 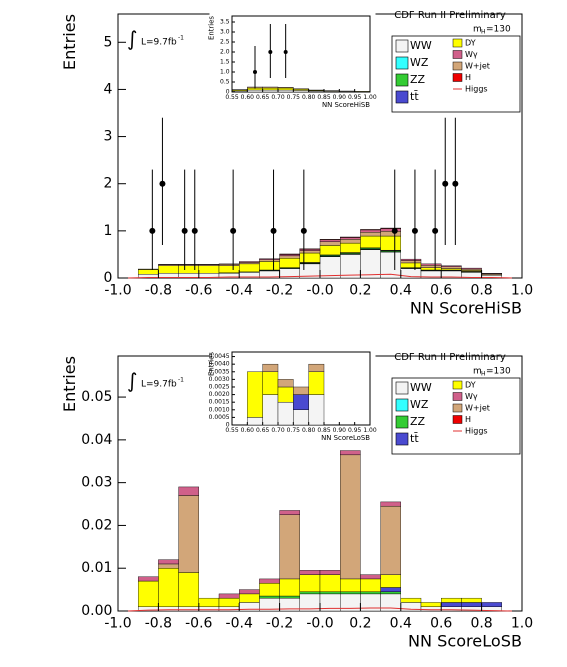 I want to click on y-tick-label: 2.0, so click(x=225, y=52).